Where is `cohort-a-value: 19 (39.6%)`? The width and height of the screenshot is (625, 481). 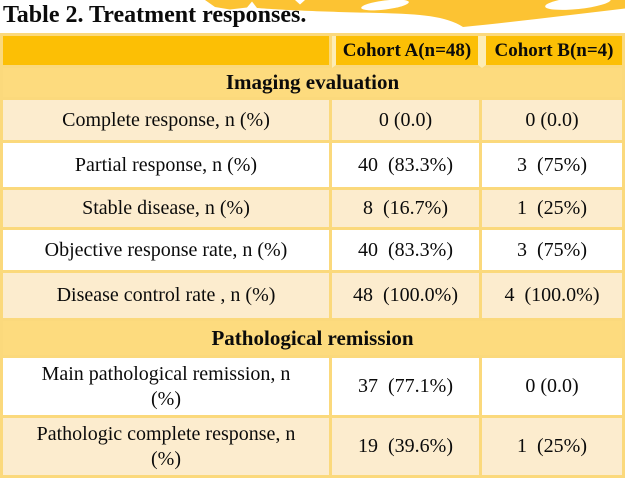
cohort-a-value: 19 (39.6%) is located at coordinates (407, 448).